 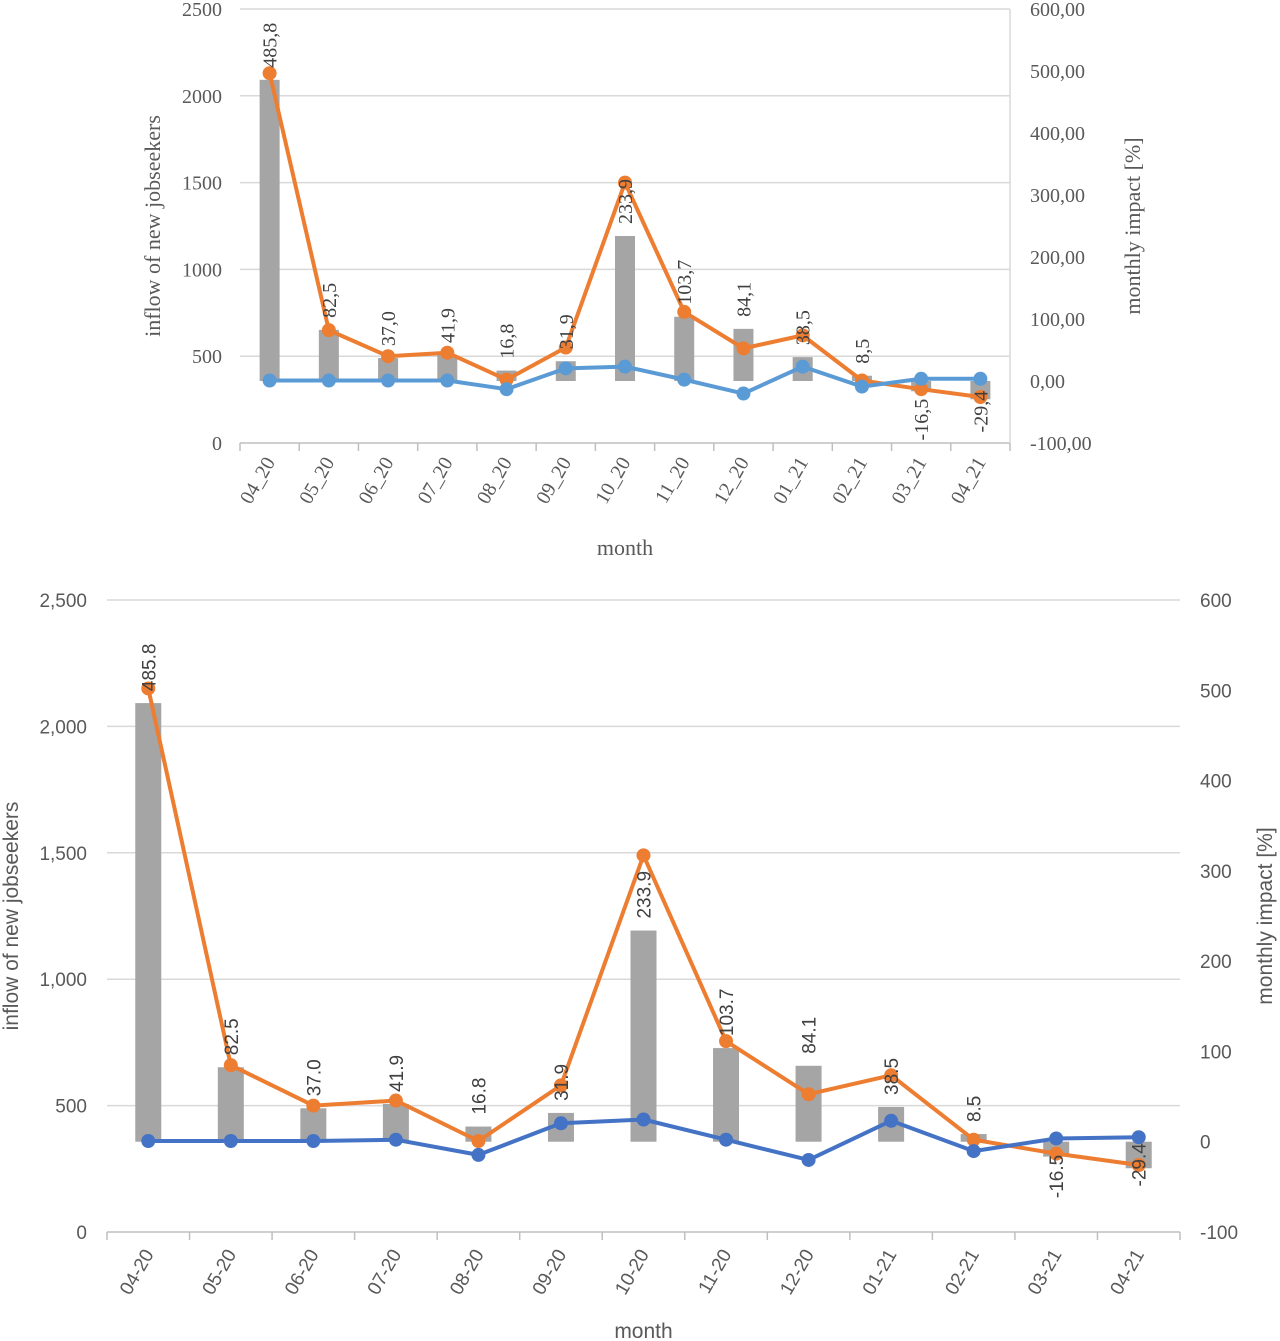 I want to click on x-tick-label: 10_20, so click(x=613, y=481).